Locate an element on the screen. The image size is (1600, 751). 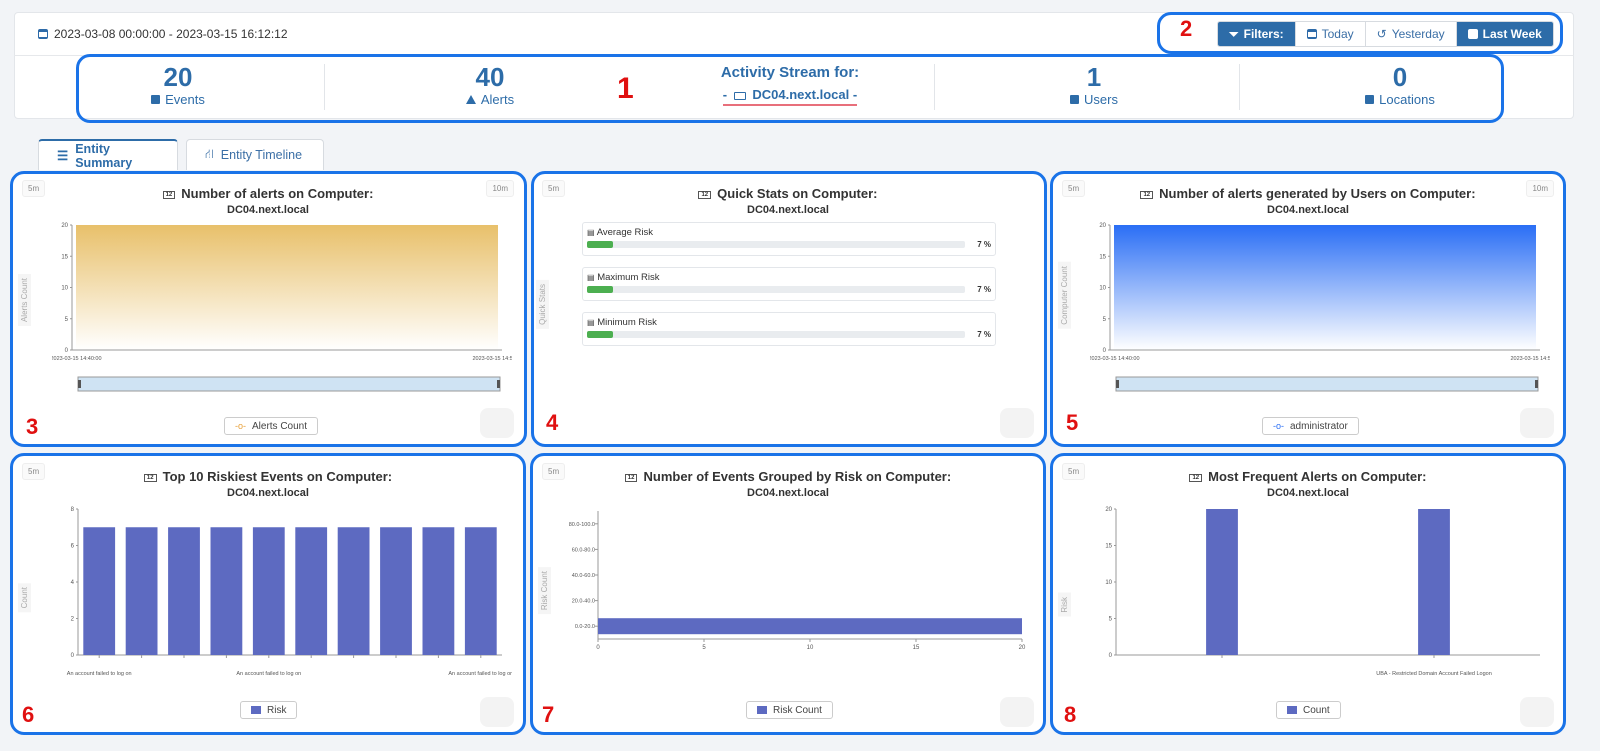
stat-value: 7 % is located at coordinates (984, 244).